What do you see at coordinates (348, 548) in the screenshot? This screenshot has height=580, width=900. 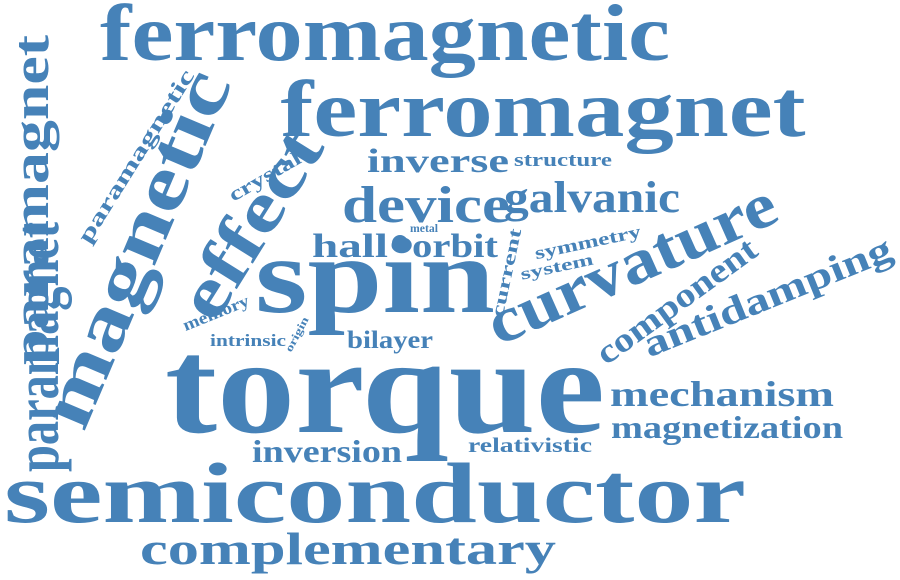 I see `word-complementary: complementary` at bounding box center [348, 548].